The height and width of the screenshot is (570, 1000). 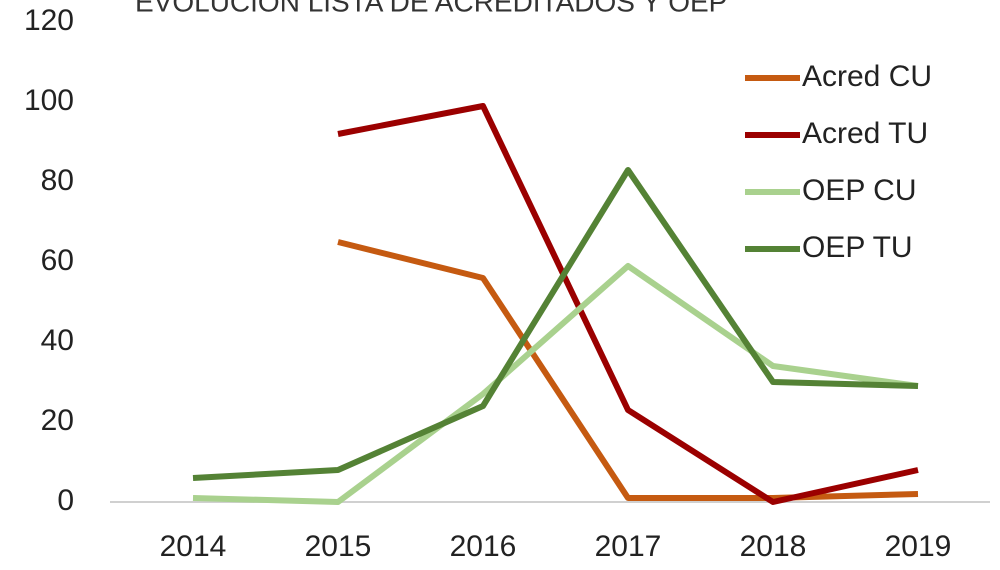 I want to click on legend-label: OEP TU, so click(x=857, y=247).